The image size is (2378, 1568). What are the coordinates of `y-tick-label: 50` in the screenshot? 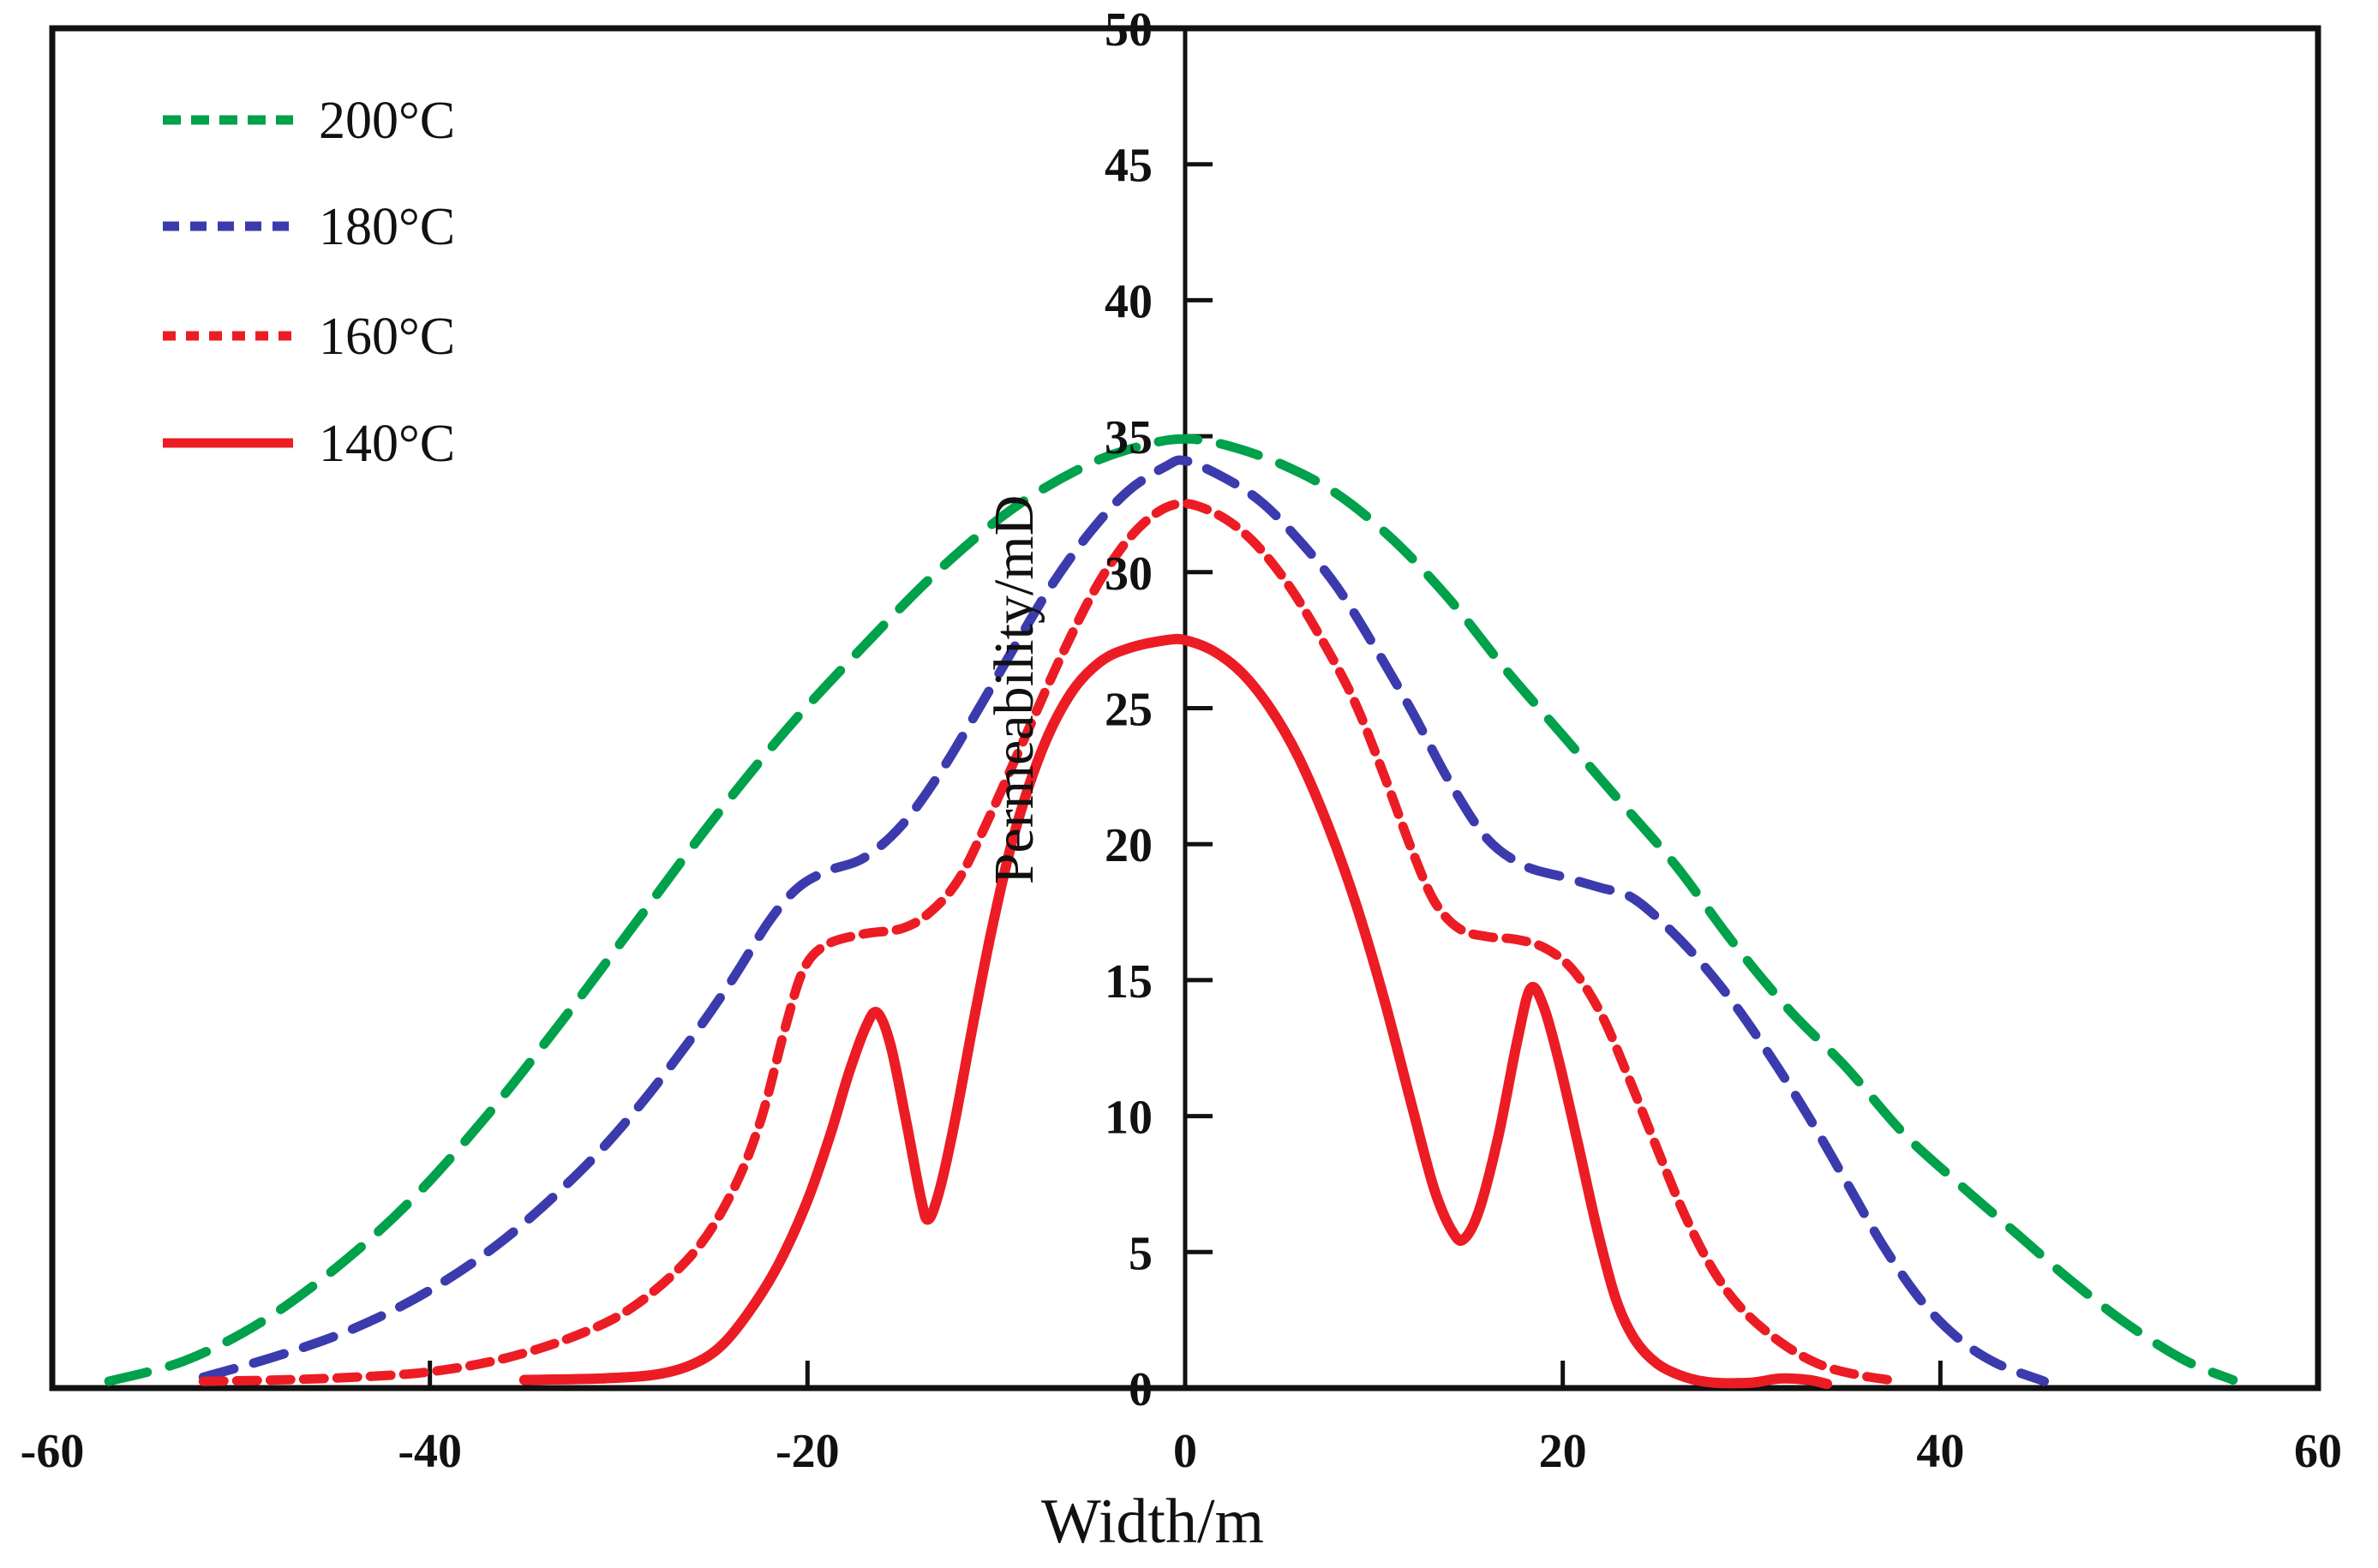 It's located at (1129, 30).